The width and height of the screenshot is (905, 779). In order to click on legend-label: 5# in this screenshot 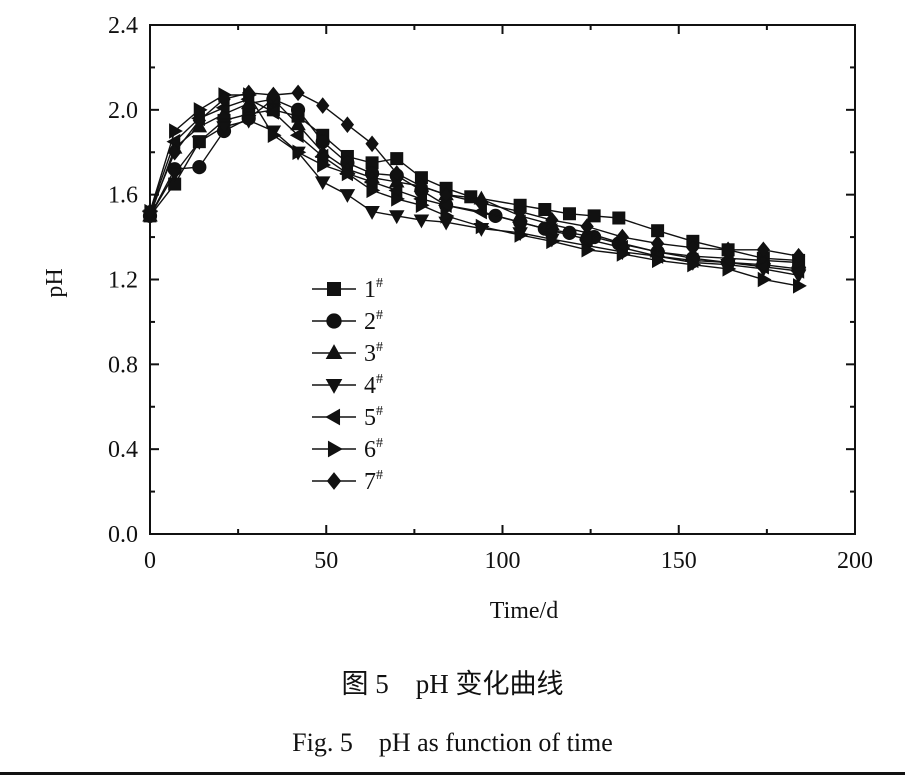, I will do `click(373, 417)`.